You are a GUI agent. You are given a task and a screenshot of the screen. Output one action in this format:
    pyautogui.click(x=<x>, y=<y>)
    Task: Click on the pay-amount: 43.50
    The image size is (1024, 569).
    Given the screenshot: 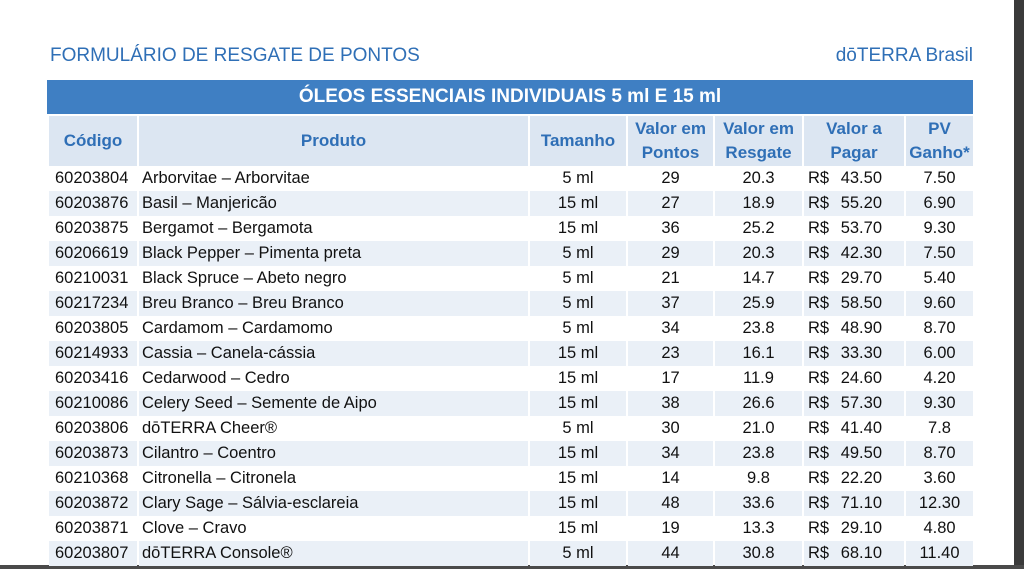 What is the action you would take?
    pyautogui.click(x=861, y=178)
    